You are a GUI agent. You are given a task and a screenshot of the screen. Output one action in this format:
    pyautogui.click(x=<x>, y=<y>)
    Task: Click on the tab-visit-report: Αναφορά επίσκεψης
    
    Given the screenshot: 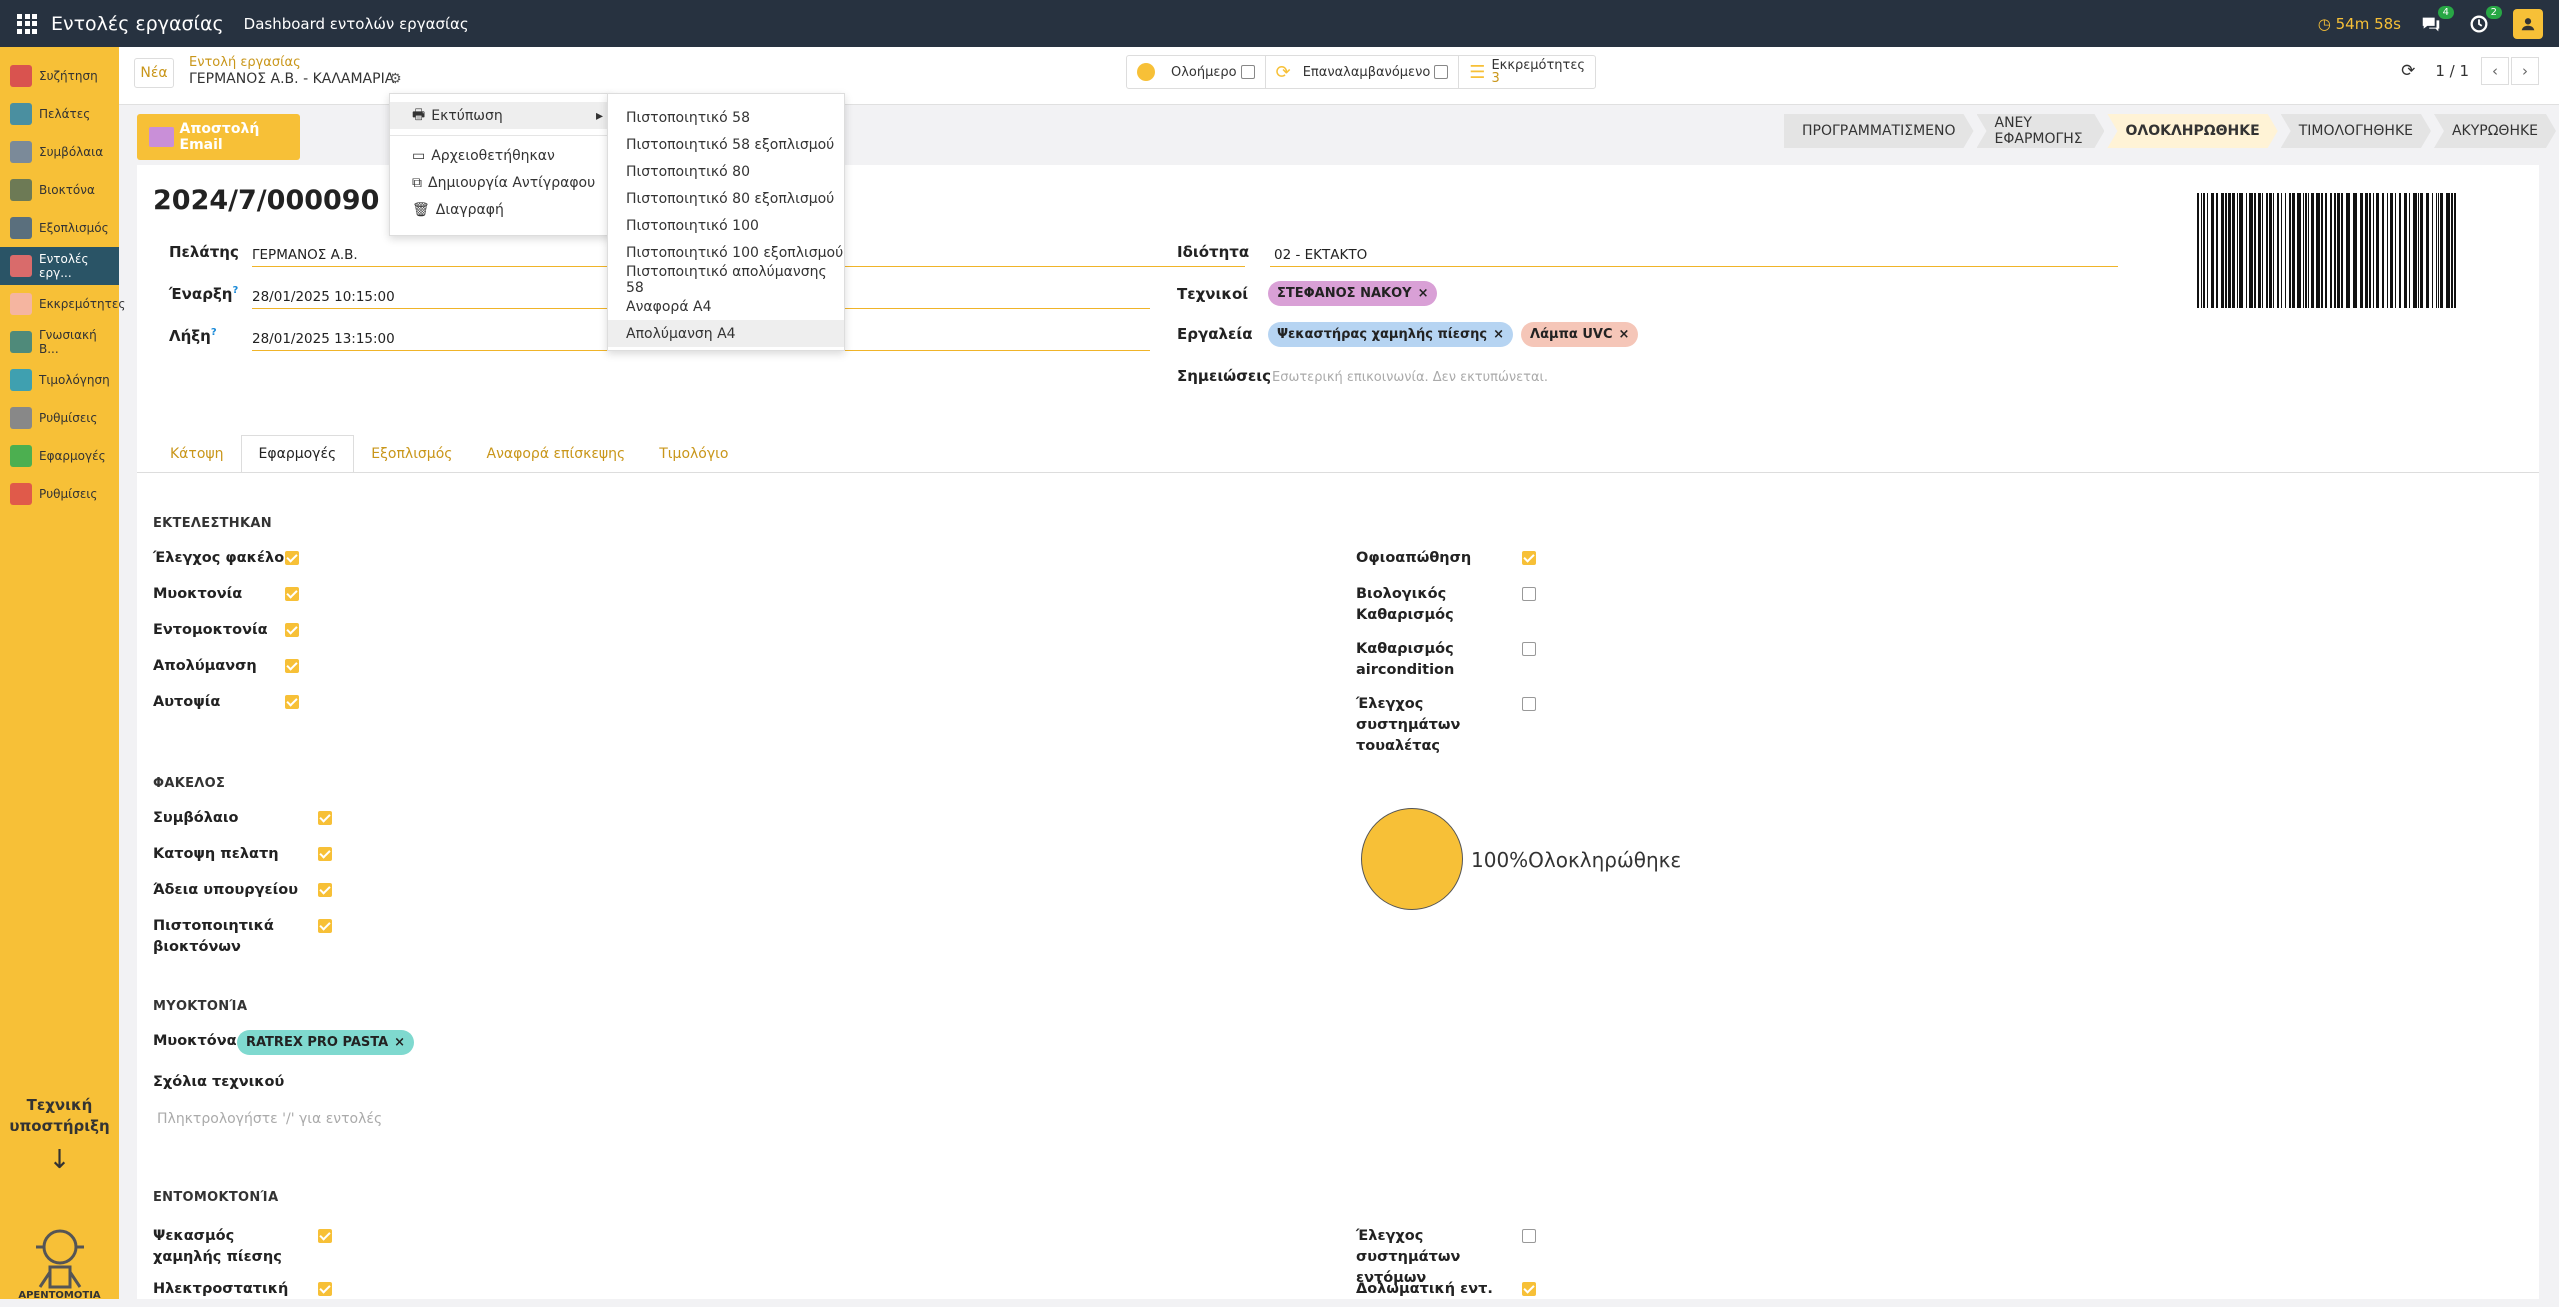 What is the action you would take?
    pyautogui.click(x=556, y=454)
    